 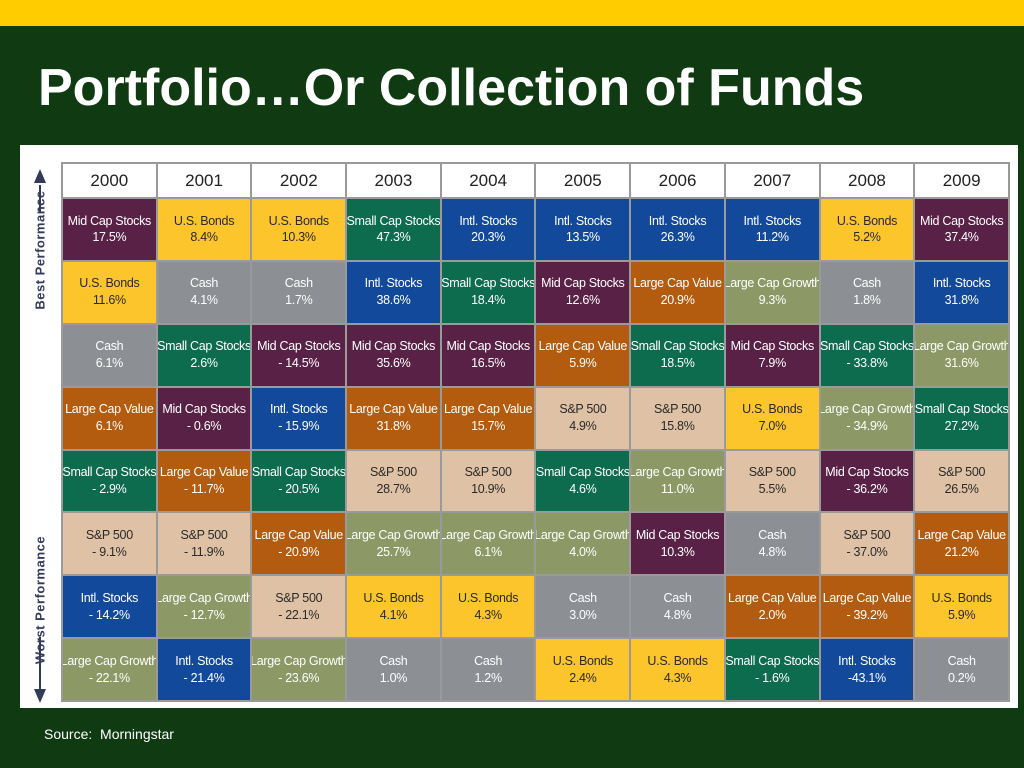 I want to click on year-header: 2008, so click(x=867, y=180).